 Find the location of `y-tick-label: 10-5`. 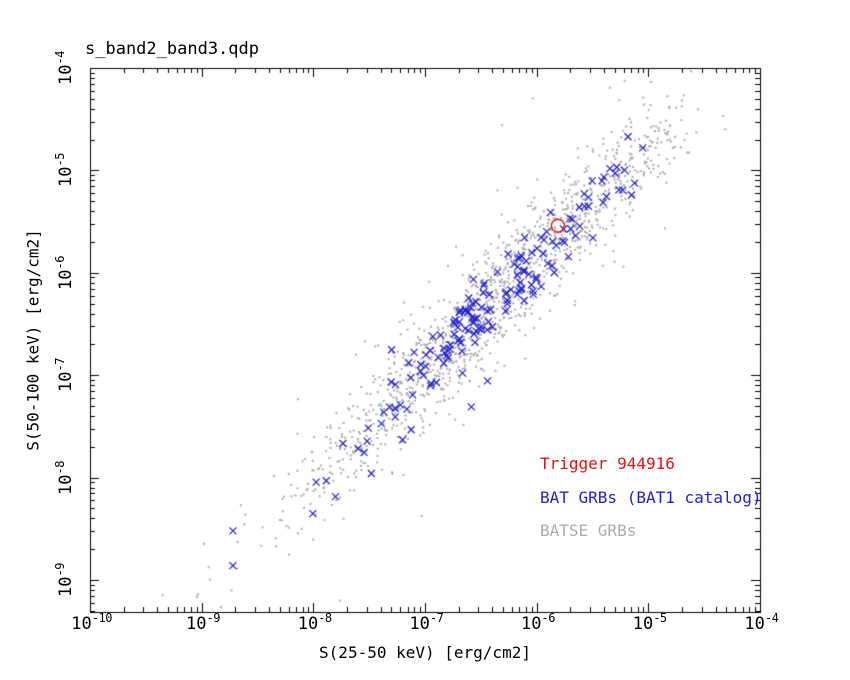

y-tick-label: 10-5 is located at coordinates (64, 170).